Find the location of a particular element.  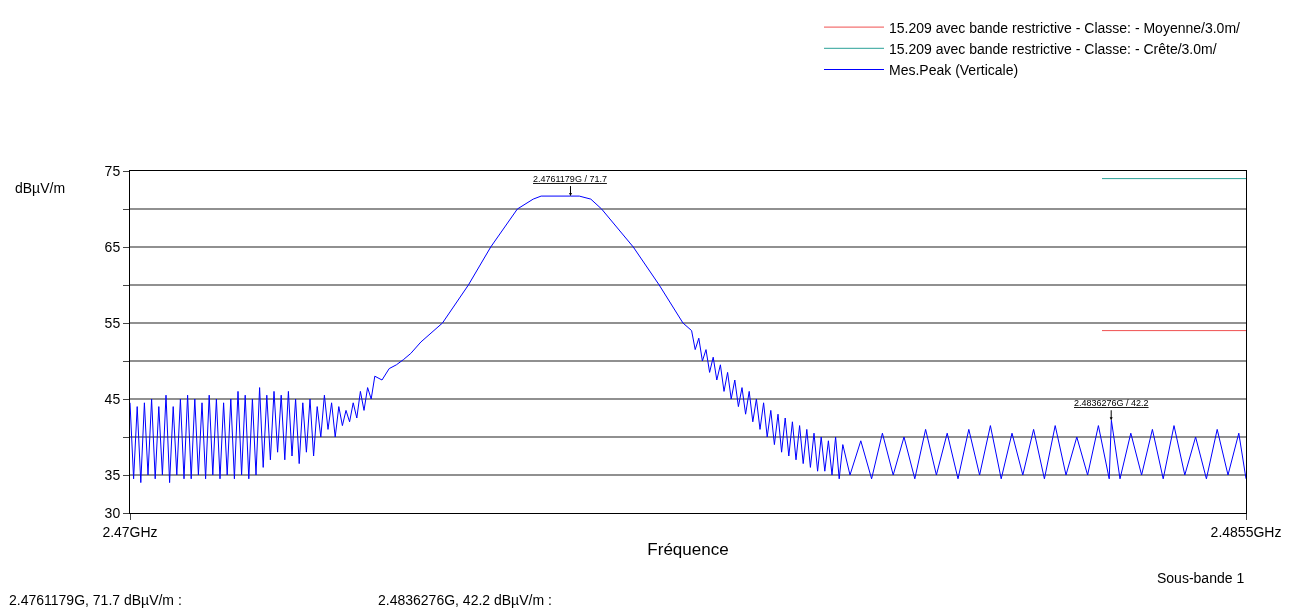

y-tick-label: 75 is located at coordinates (112, 170).